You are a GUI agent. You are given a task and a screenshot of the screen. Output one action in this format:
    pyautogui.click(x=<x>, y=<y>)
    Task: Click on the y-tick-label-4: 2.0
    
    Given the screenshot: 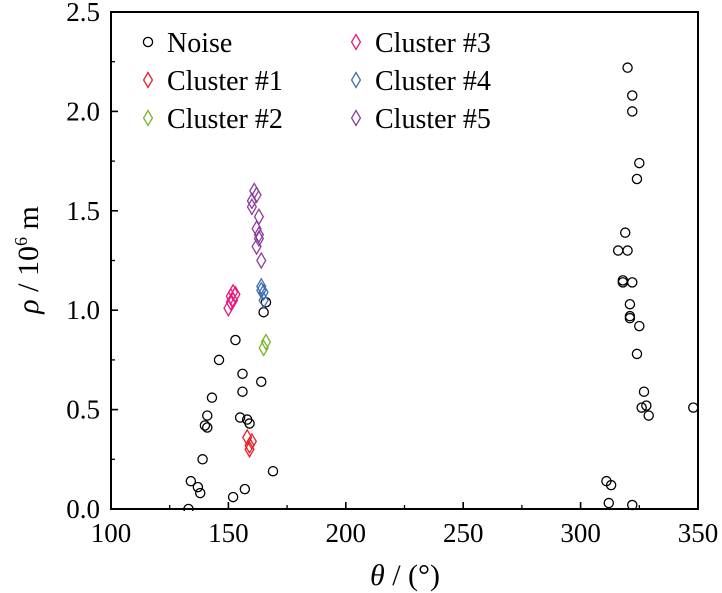 What is the action you would take?
    pyautogui.click(x=83, y=111)
    